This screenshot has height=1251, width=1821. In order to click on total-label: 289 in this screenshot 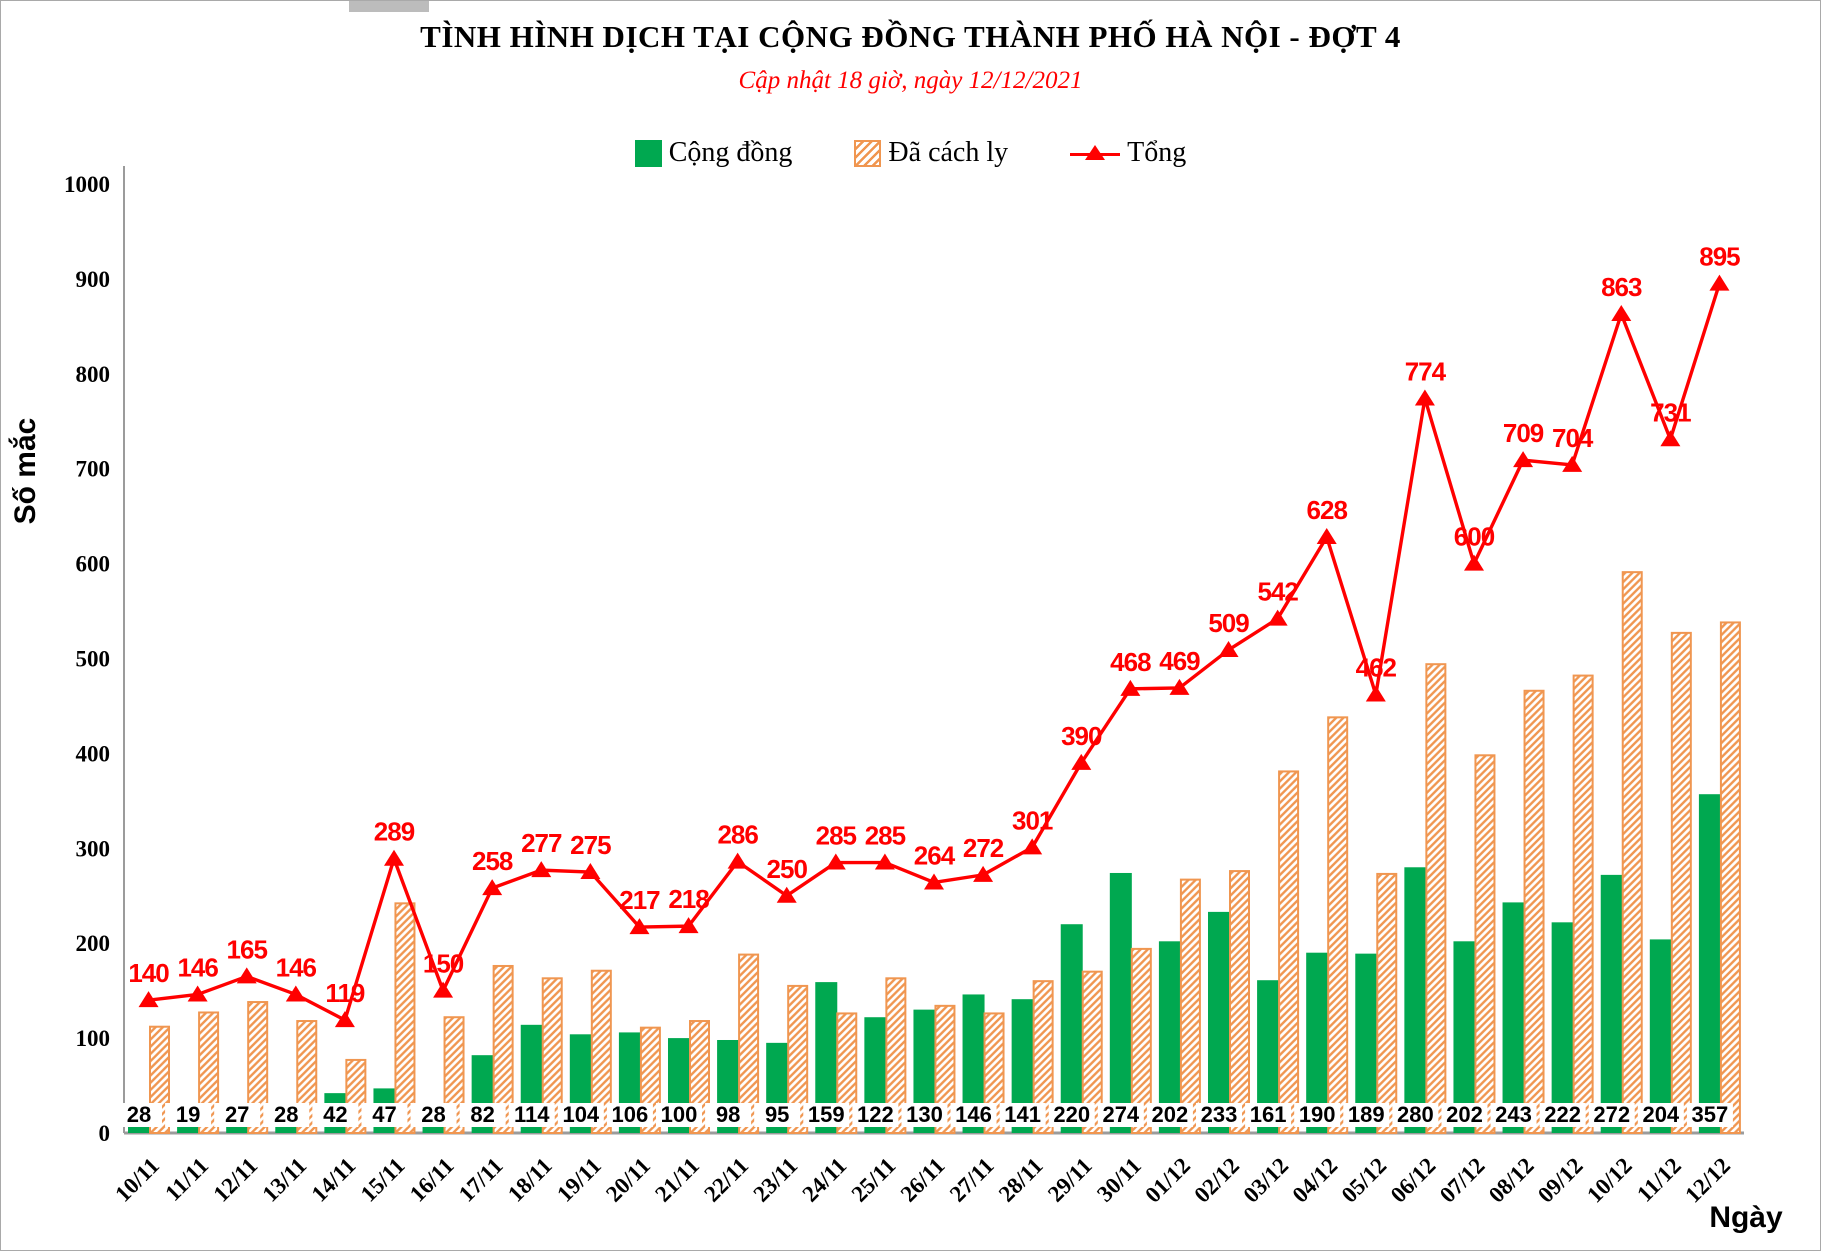, I will do `click(394, 832)`.